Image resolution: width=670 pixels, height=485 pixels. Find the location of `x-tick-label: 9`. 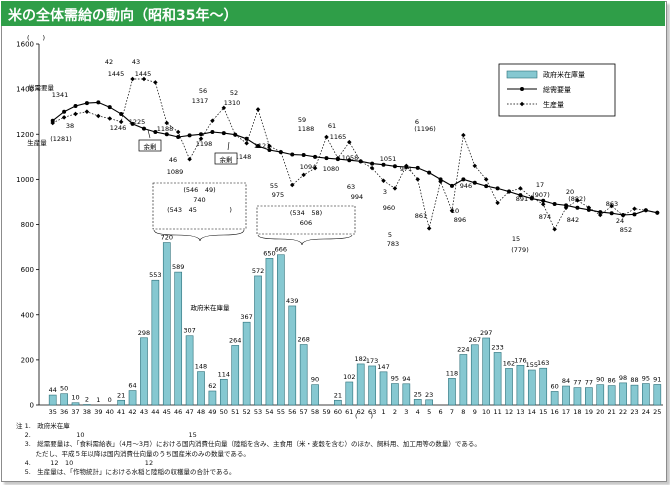

x-tick-label: 9 is located at coordinates (475, 412).